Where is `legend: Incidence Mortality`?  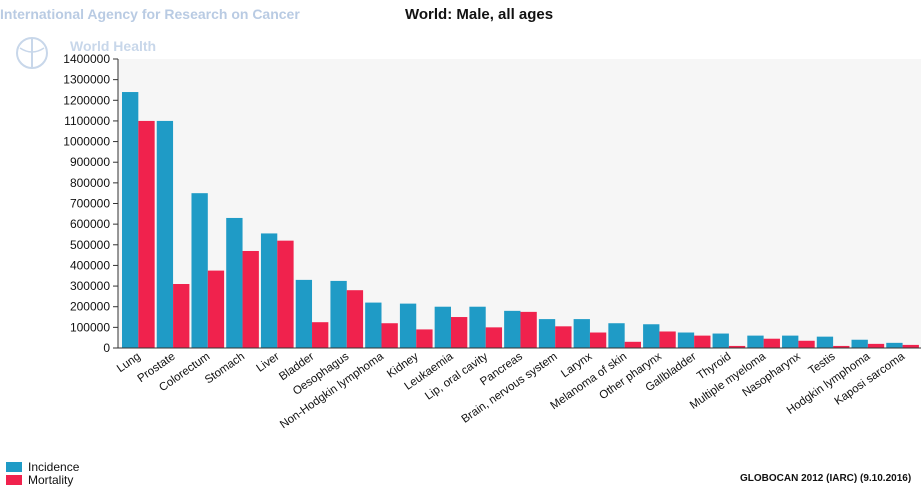 legend: Incidence Mortality is located at coordinates (43, 473).